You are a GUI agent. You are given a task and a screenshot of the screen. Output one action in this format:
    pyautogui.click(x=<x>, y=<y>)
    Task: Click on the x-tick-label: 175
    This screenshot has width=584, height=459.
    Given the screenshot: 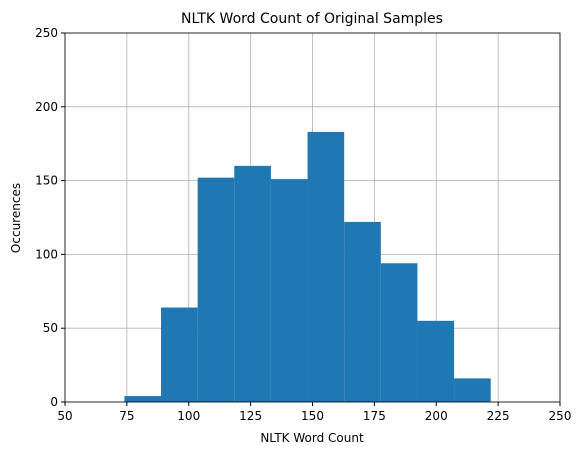 What is the action you would take?
    pyautogui.click(x=374, y=416)
    